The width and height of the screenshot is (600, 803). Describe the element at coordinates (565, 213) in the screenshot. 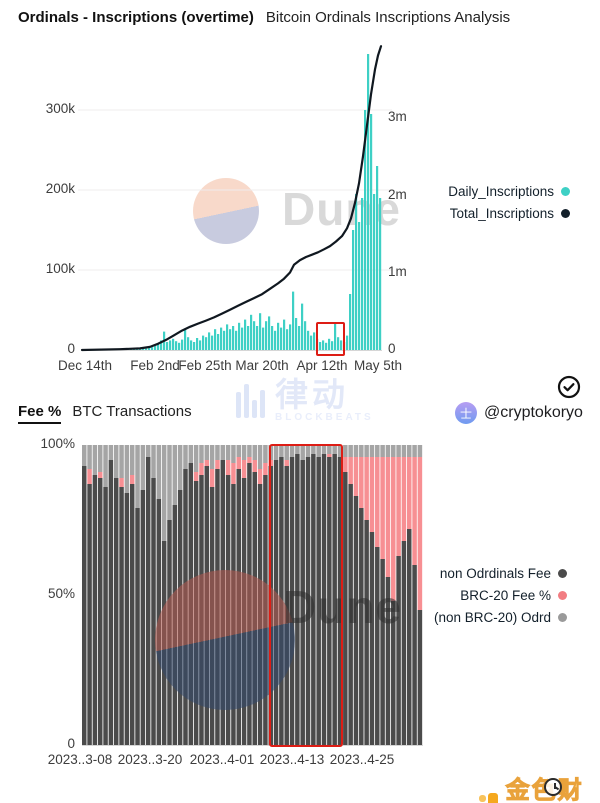

I see `legend-dot-icon` at that location.